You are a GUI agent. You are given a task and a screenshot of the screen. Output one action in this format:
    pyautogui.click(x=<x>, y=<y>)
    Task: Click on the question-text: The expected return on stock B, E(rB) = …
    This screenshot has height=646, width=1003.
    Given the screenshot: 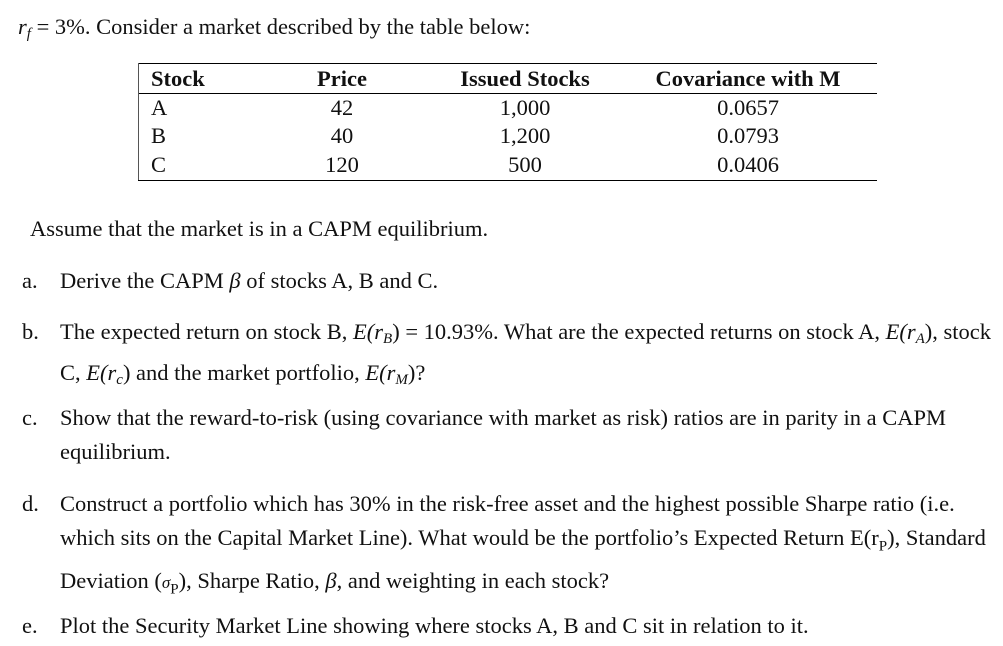 What is the action you would take?
    pyautogui.click(x=526, y=356)
    